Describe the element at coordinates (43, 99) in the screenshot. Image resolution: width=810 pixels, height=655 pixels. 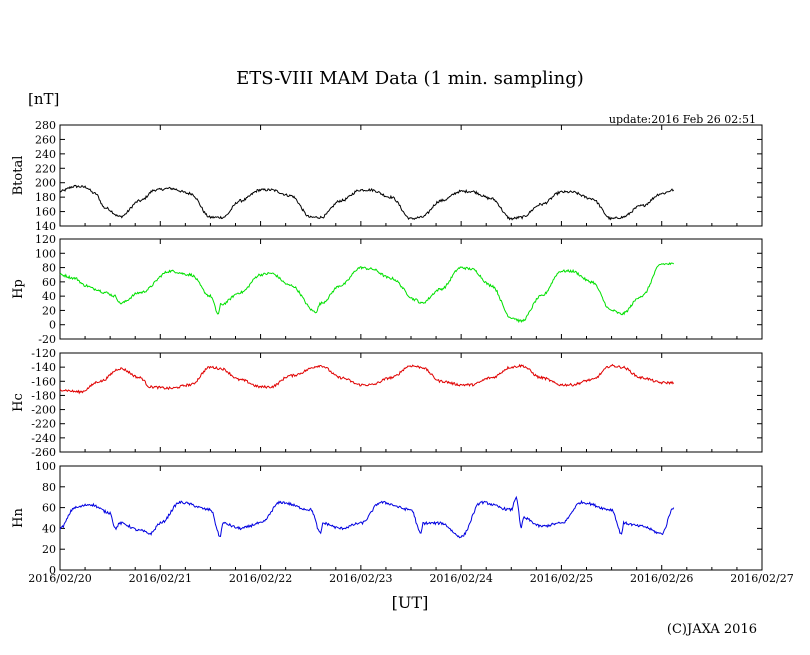
I see `unit-label: [nT]` at that location.